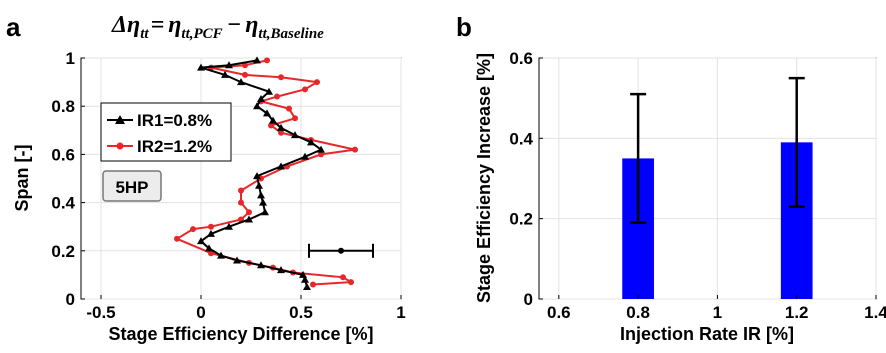  Describe the element at coordinates (174, 120) in the screenshot. I see `legend-label-ir1: IR1=0.8%` at that location.